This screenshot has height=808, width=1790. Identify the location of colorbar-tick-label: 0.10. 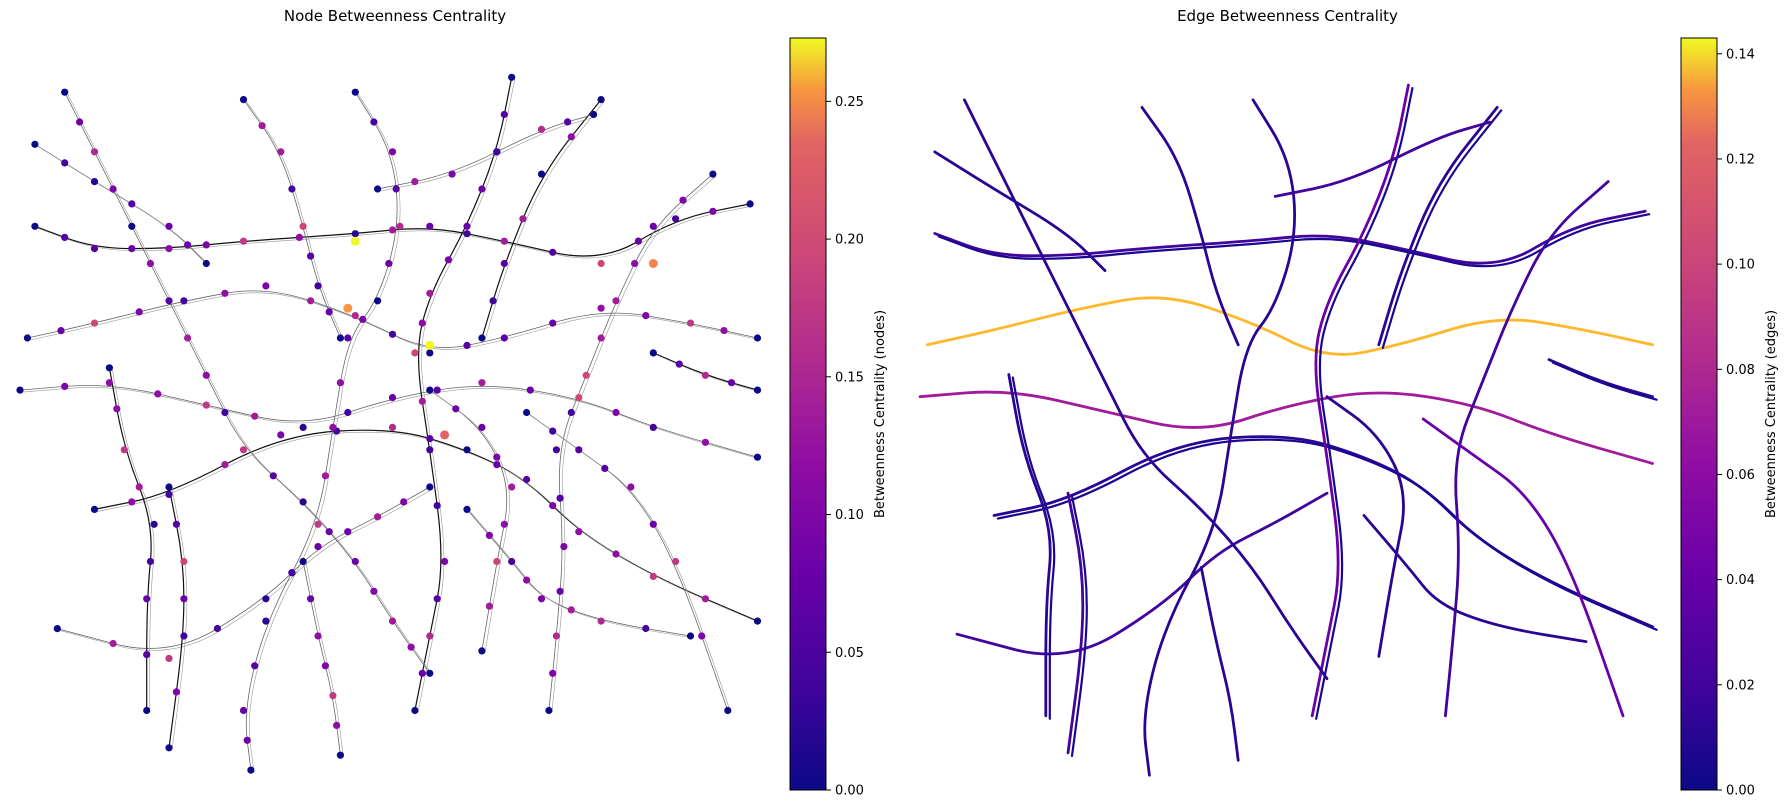
(849, 515).